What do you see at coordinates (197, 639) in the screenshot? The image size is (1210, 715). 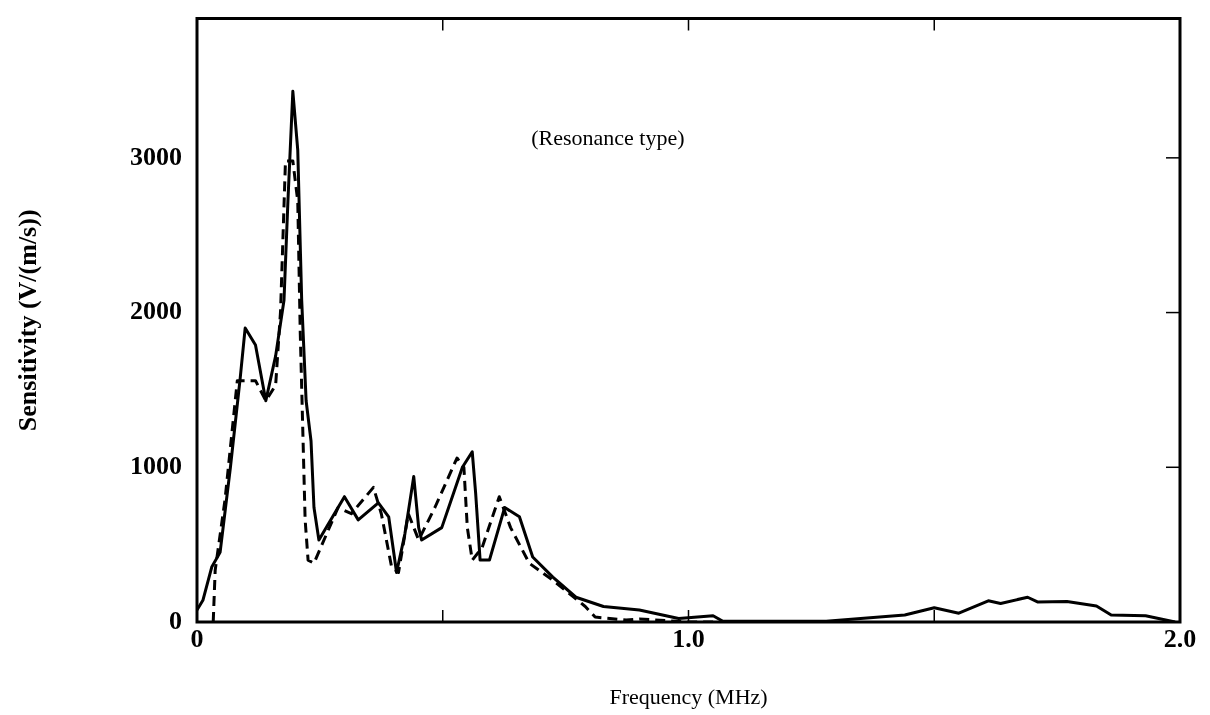 I see `x-tick-label: 0` at bounding box center [197, 639].